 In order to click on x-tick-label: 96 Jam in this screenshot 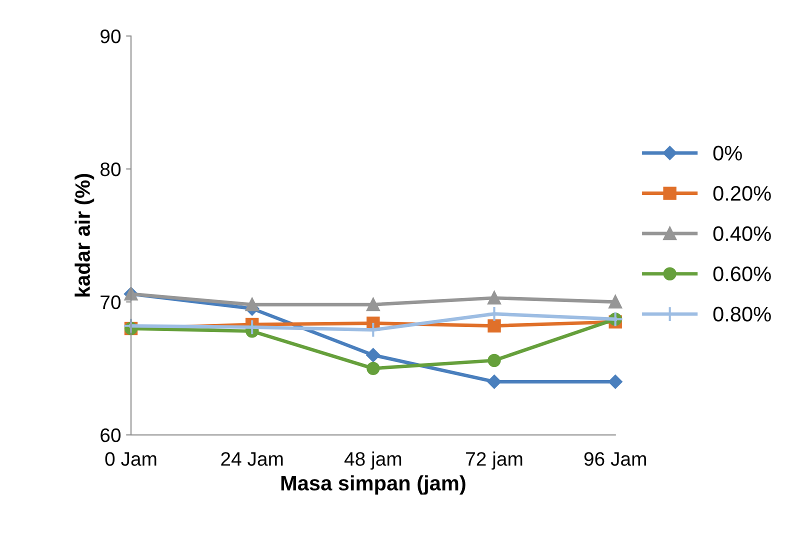, I will do `click(615, 459)`.